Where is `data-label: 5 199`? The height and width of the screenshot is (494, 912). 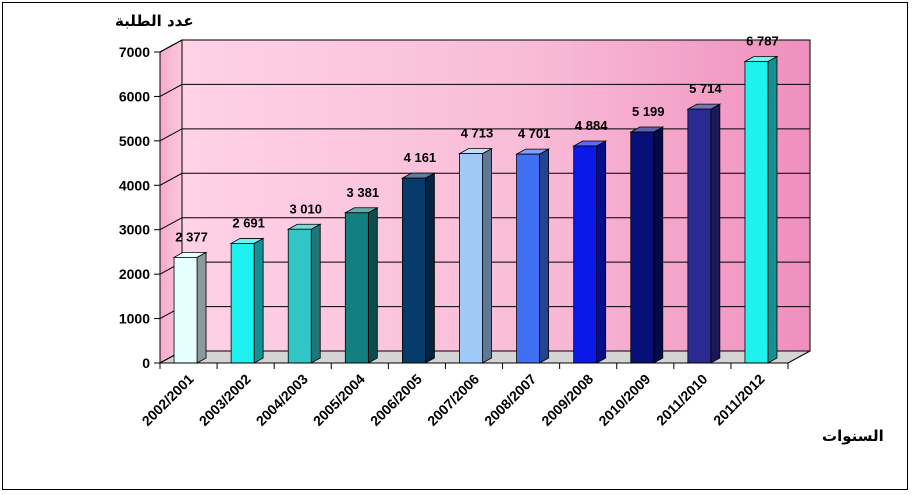 data-label: 5 199 is located at coordinates (648, 111).